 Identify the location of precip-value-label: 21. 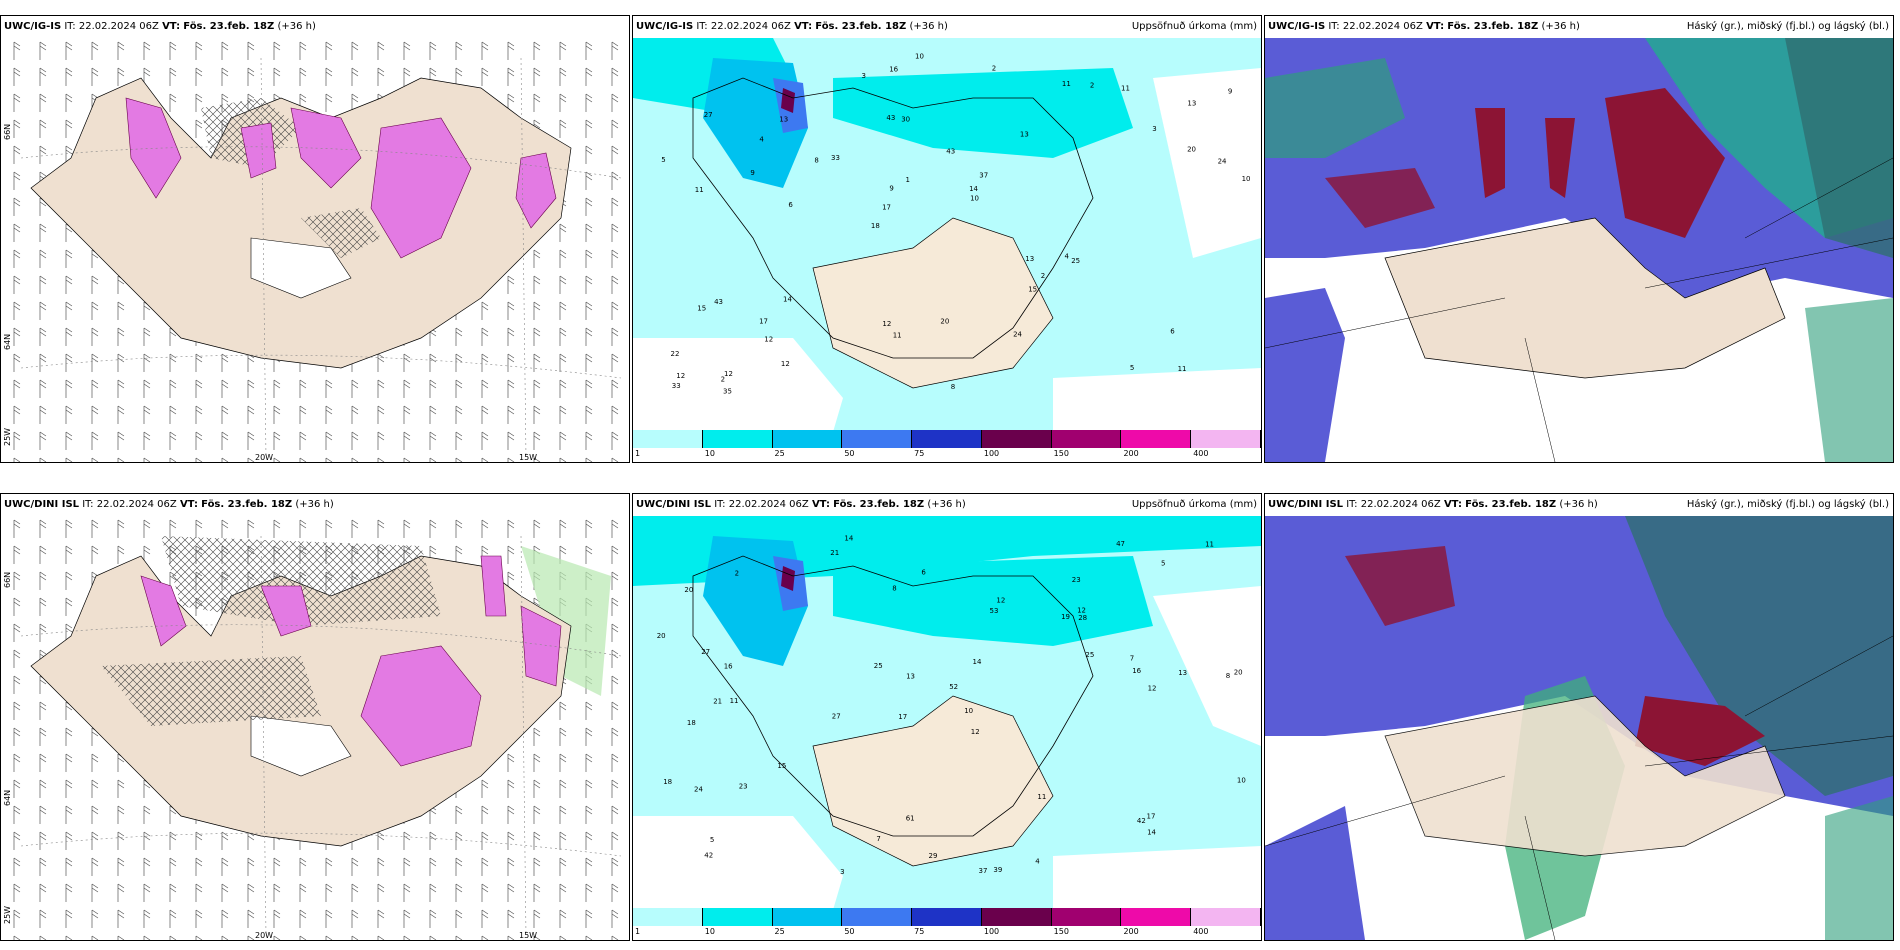
(834, 553).